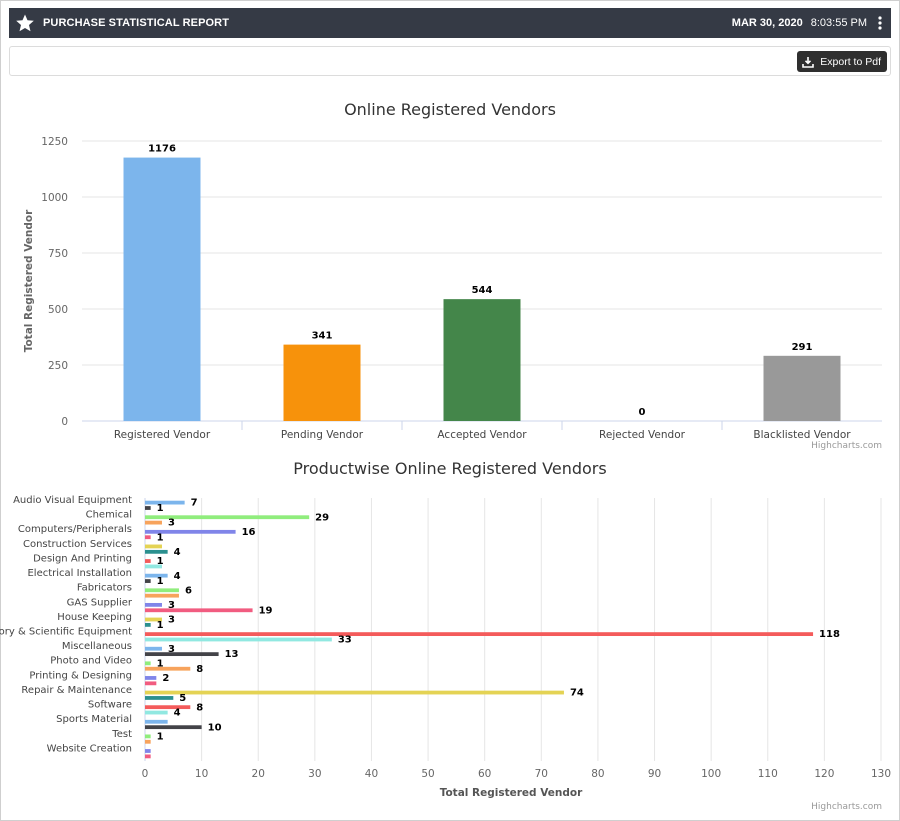 The image size is (900, 821). Describe the element at coordinates (136, 23) in the screenshot. I see `report-title: PURCHASE STATISTICAL REPORT` at that location.